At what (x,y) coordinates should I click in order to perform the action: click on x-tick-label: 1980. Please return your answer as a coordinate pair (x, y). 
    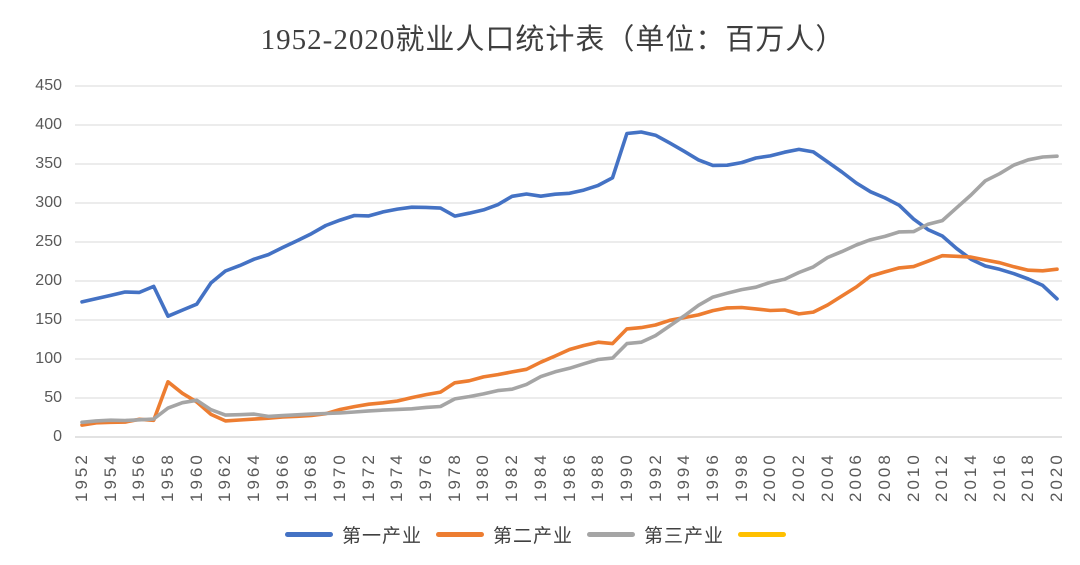
    Looking at the image, I should click on (483, 477).